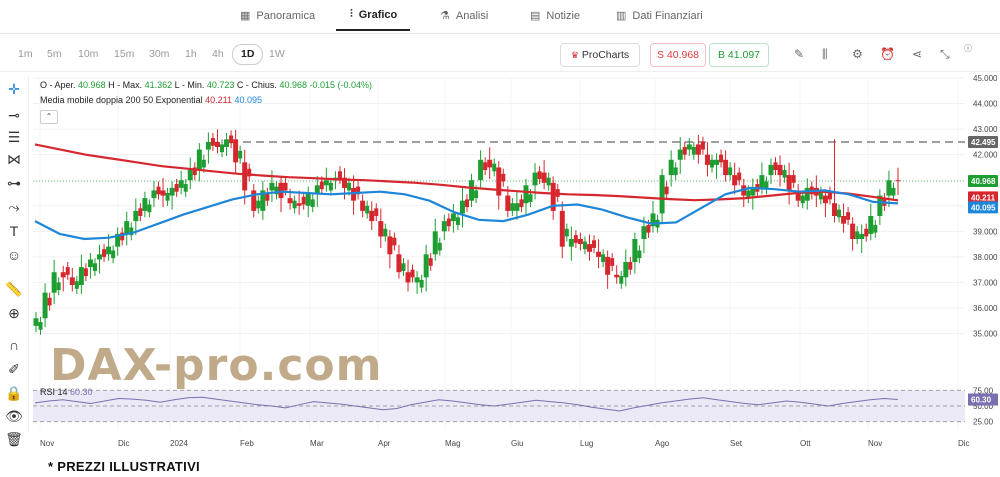 The image size is (1000, 477). Describe the element at coordinates (14, 183) in the screenshot. I see `fibonacci-icon: ⊶` at that location.